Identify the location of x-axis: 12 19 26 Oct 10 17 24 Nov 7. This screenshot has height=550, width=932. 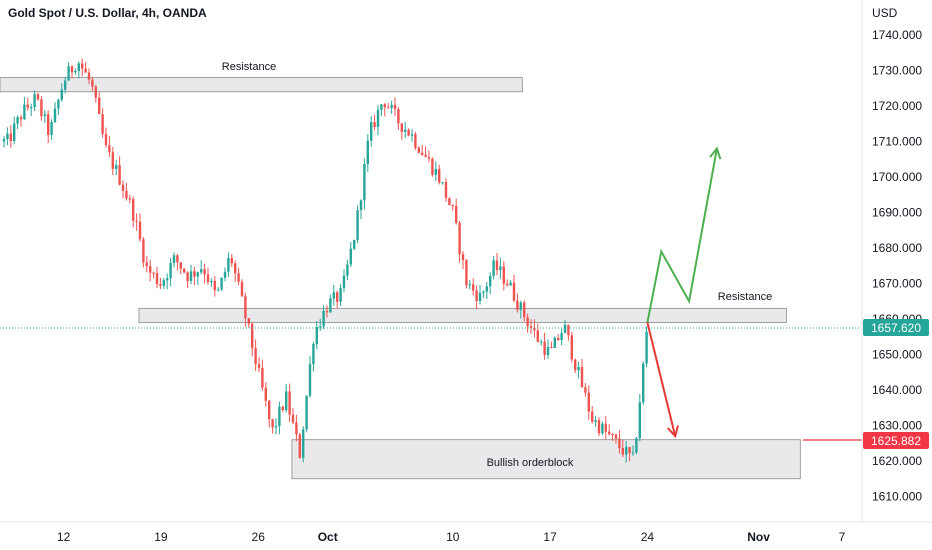
(451, 537).